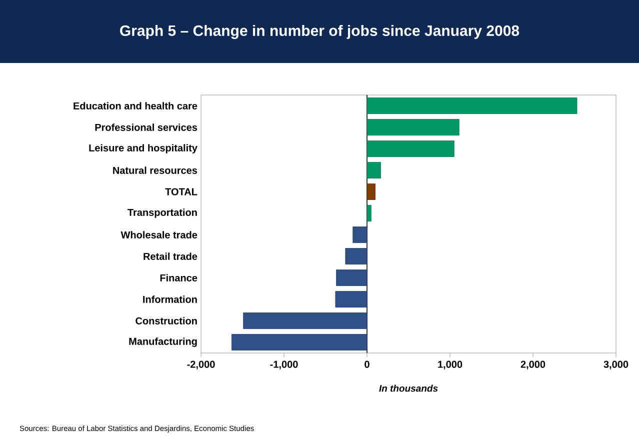 The image size is (639, 439). Describe the element at coordinates (181, 192) in the screenshot. I see `y-tick-label: TOTAL` at that location.